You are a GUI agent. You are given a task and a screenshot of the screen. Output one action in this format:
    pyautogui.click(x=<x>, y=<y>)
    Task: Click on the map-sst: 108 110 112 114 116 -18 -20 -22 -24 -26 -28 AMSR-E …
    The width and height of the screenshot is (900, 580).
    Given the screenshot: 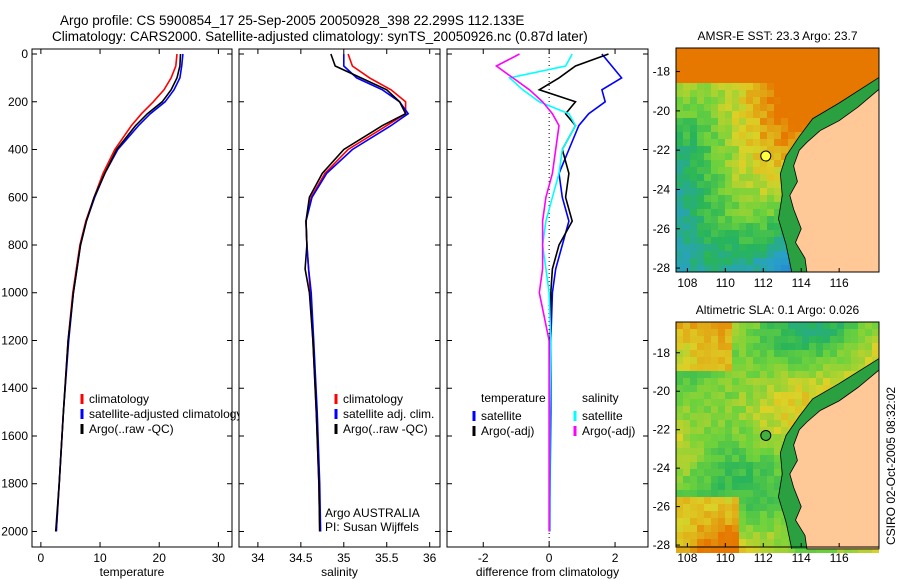 What is the action you would take?
    pyautogui.click(x=766, y=159)
    